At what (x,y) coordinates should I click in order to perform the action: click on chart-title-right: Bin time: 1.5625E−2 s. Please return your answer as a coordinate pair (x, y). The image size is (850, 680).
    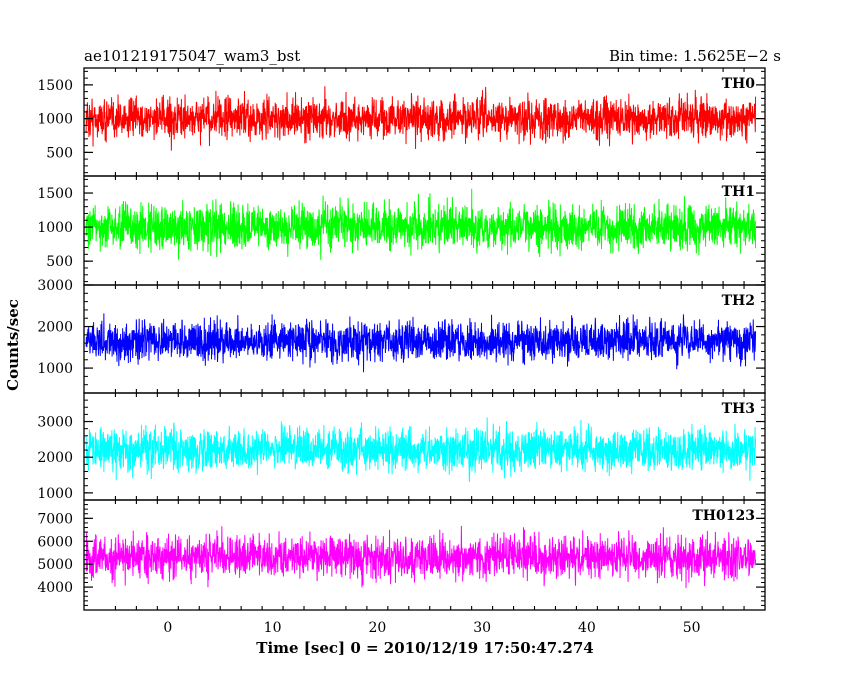
    Looking at the image, I should click on (695, 56).